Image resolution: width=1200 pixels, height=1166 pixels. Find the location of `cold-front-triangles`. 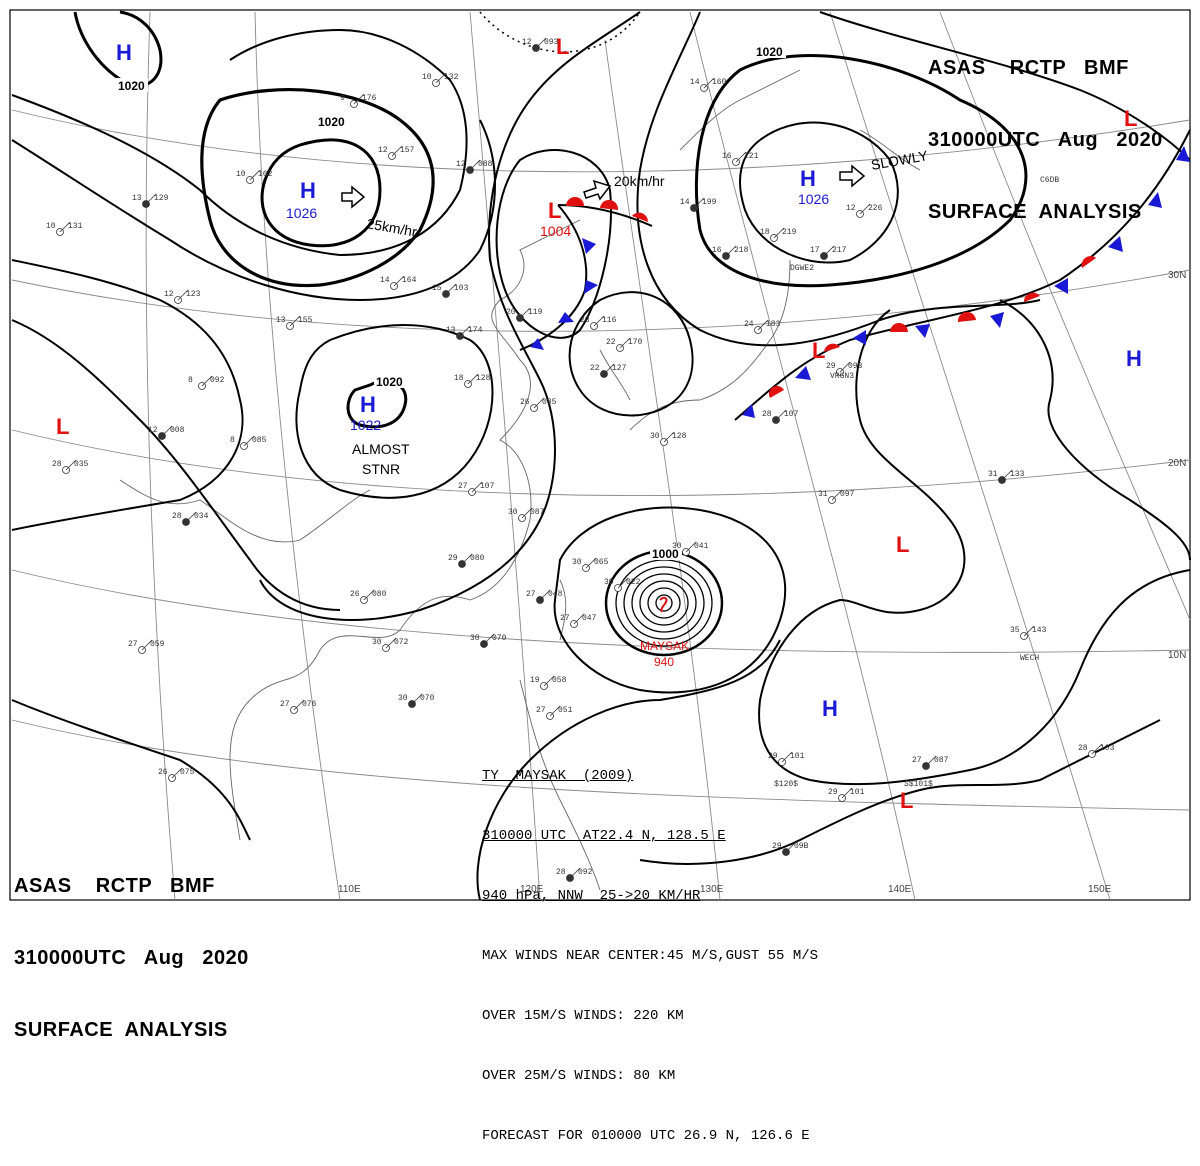

cold-front-triangles is located at coordinates (966, 282).